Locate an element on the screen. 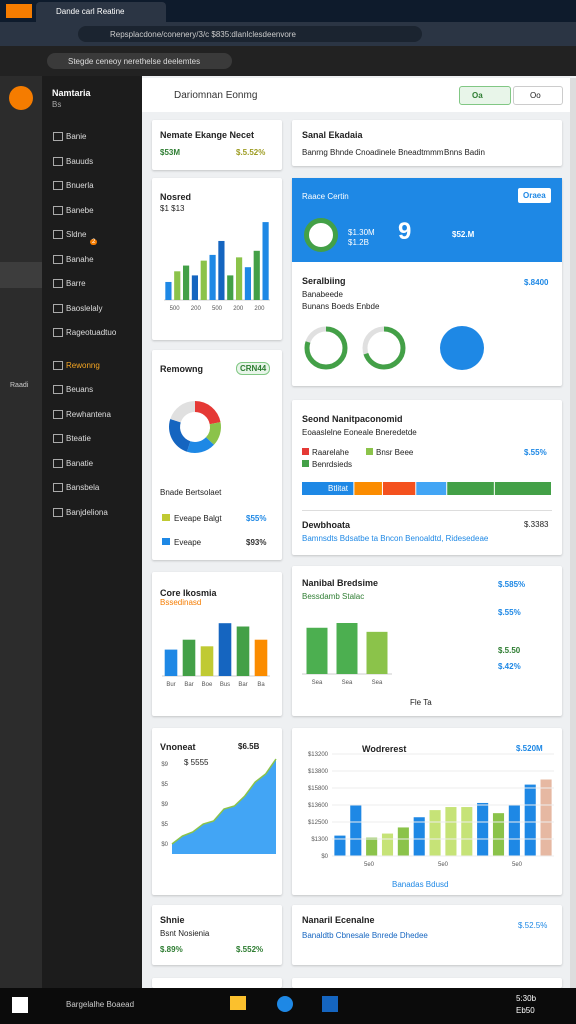 Image resolution: width=576 pixels, height=1024 pixels. card: Nosred $1 $13 500 200 500 200 200 is located at coordinates (217, 259).